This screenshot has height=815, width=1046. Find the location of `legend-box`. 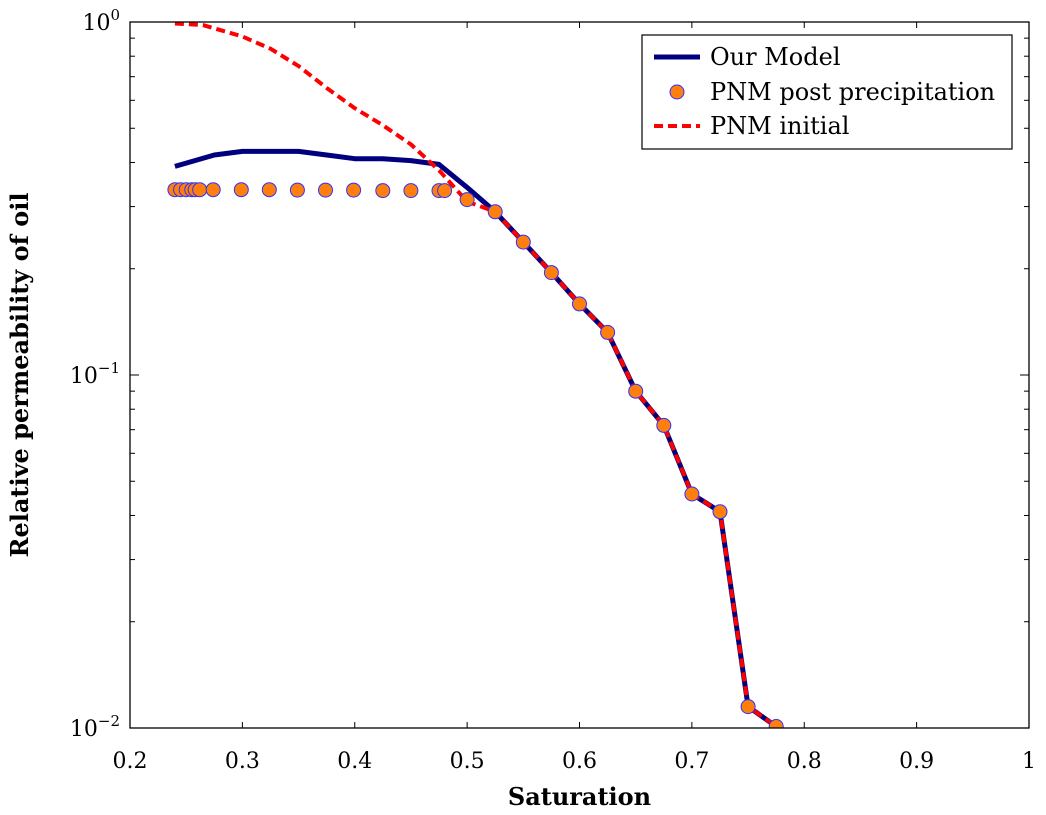

legend-box is located at coordinates (827, 92).